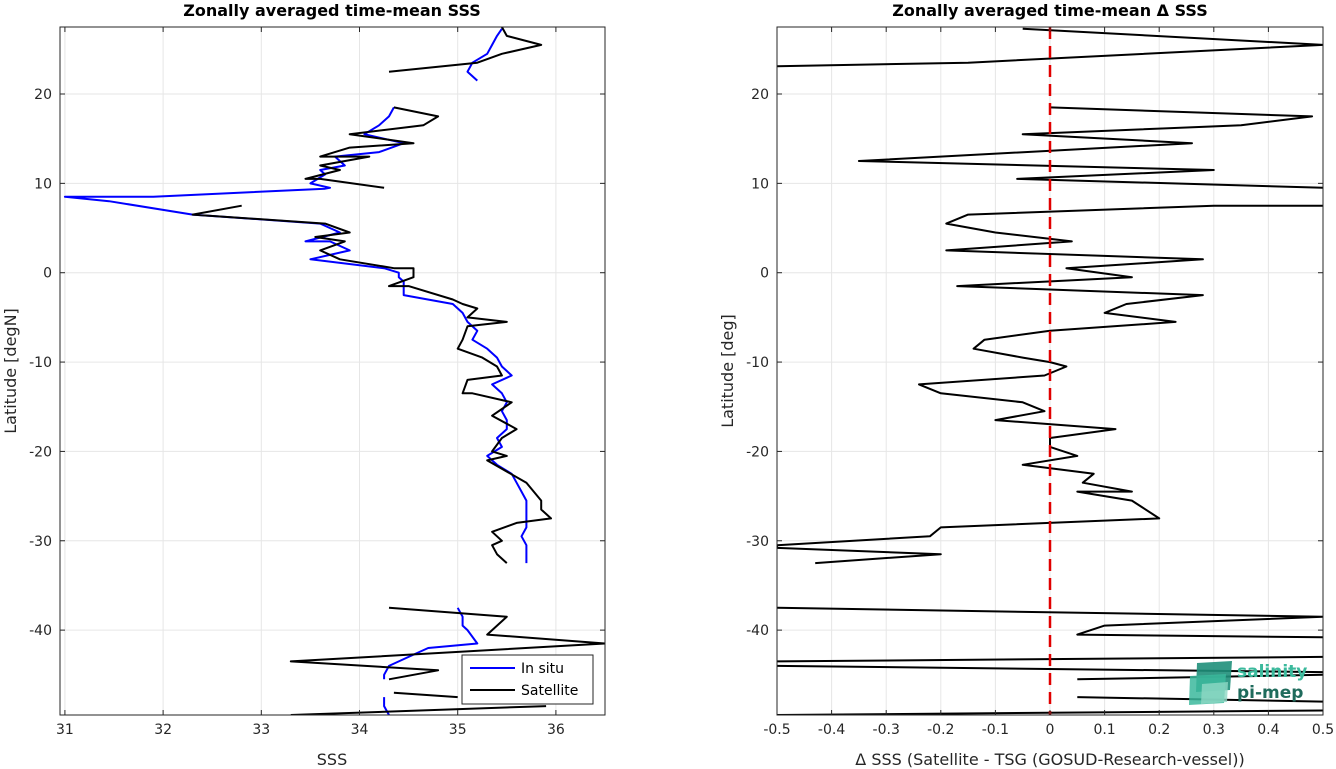 The image size is (1336, 769). What do you see at coordinates (40, 363) in the screenshot?
I see `sss-ytick-label: -10` at bounding box center [40, 363].